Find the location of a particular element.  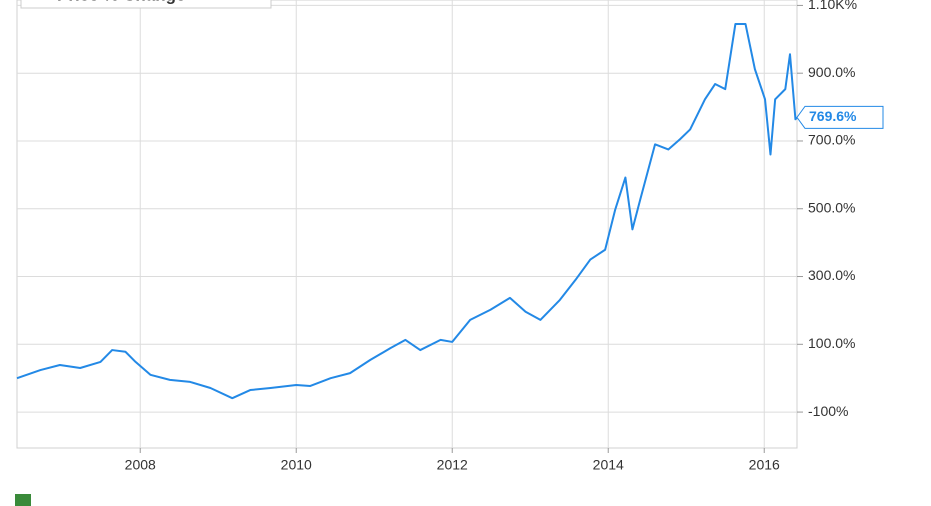

x-tick-label: 2008 is located at coordinates (140, 465).